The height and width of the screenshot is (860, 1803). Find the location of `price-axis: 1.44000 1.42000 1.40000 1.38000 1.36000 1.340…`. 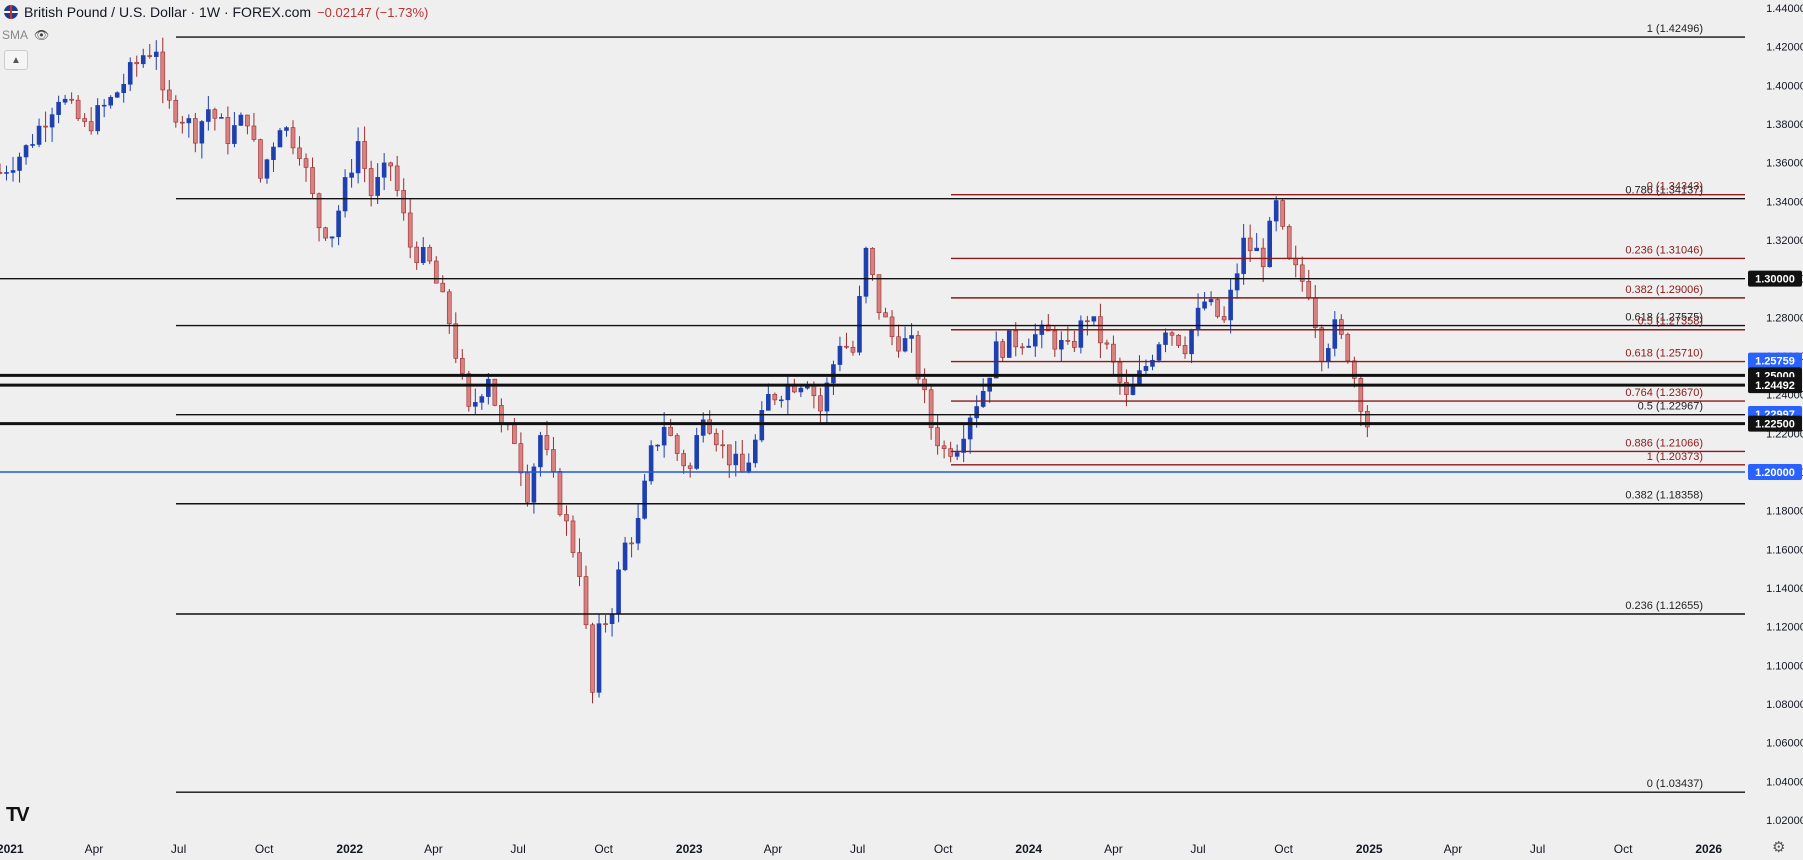

price-axis: 1.44000 1.42000 1.40000 1.38000 1.36000 1.340… is located at coordinates (1775, 415).